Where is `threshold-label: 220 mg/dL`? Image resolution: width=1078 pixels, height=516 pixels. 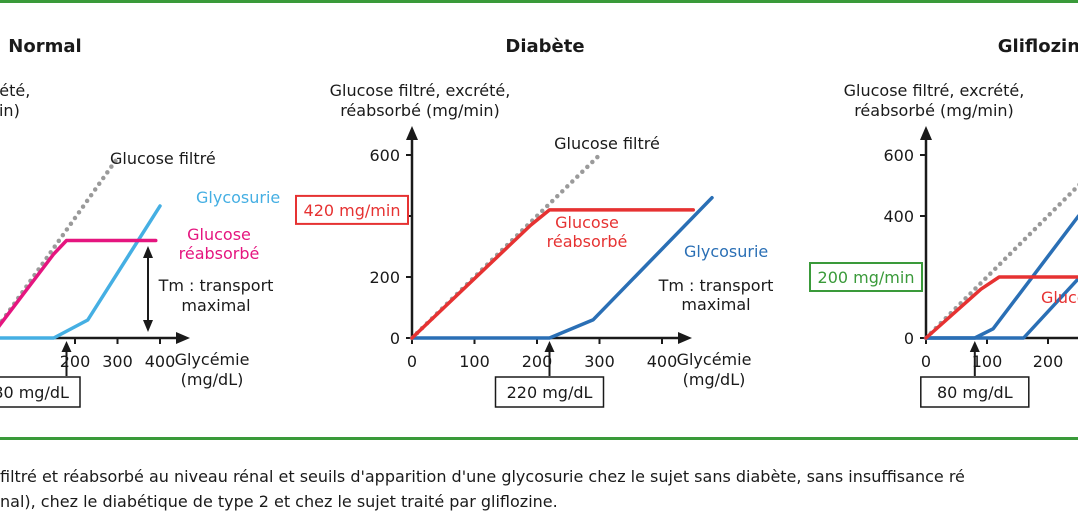 threshold-label: 220 mg/dL is located at coordinates (550, 392).